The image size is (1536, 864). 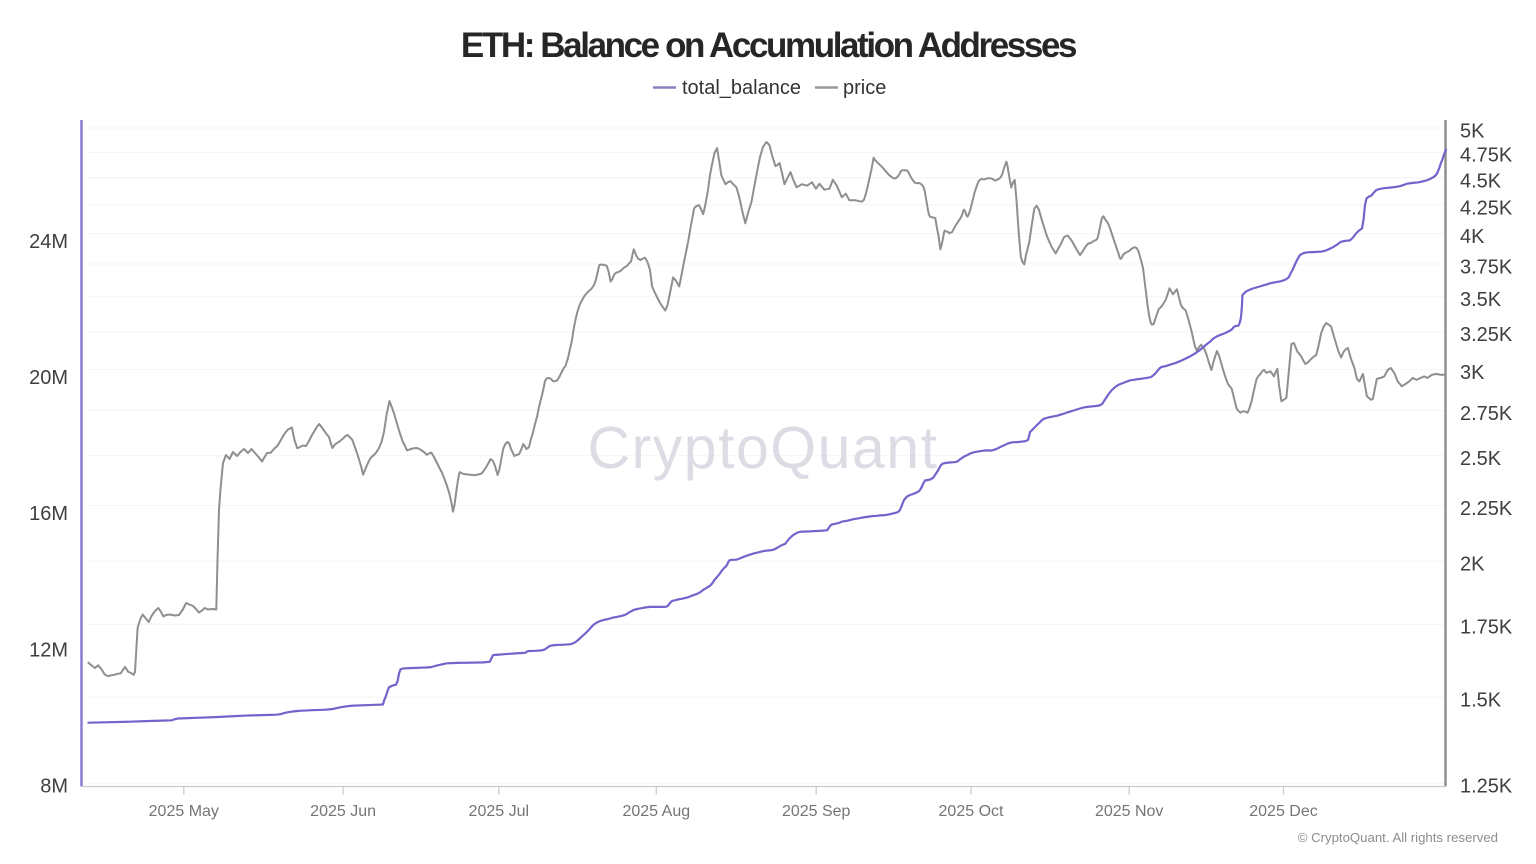 I want to click on svg-text: 2025 Dec, so click(x=1283, y=811).